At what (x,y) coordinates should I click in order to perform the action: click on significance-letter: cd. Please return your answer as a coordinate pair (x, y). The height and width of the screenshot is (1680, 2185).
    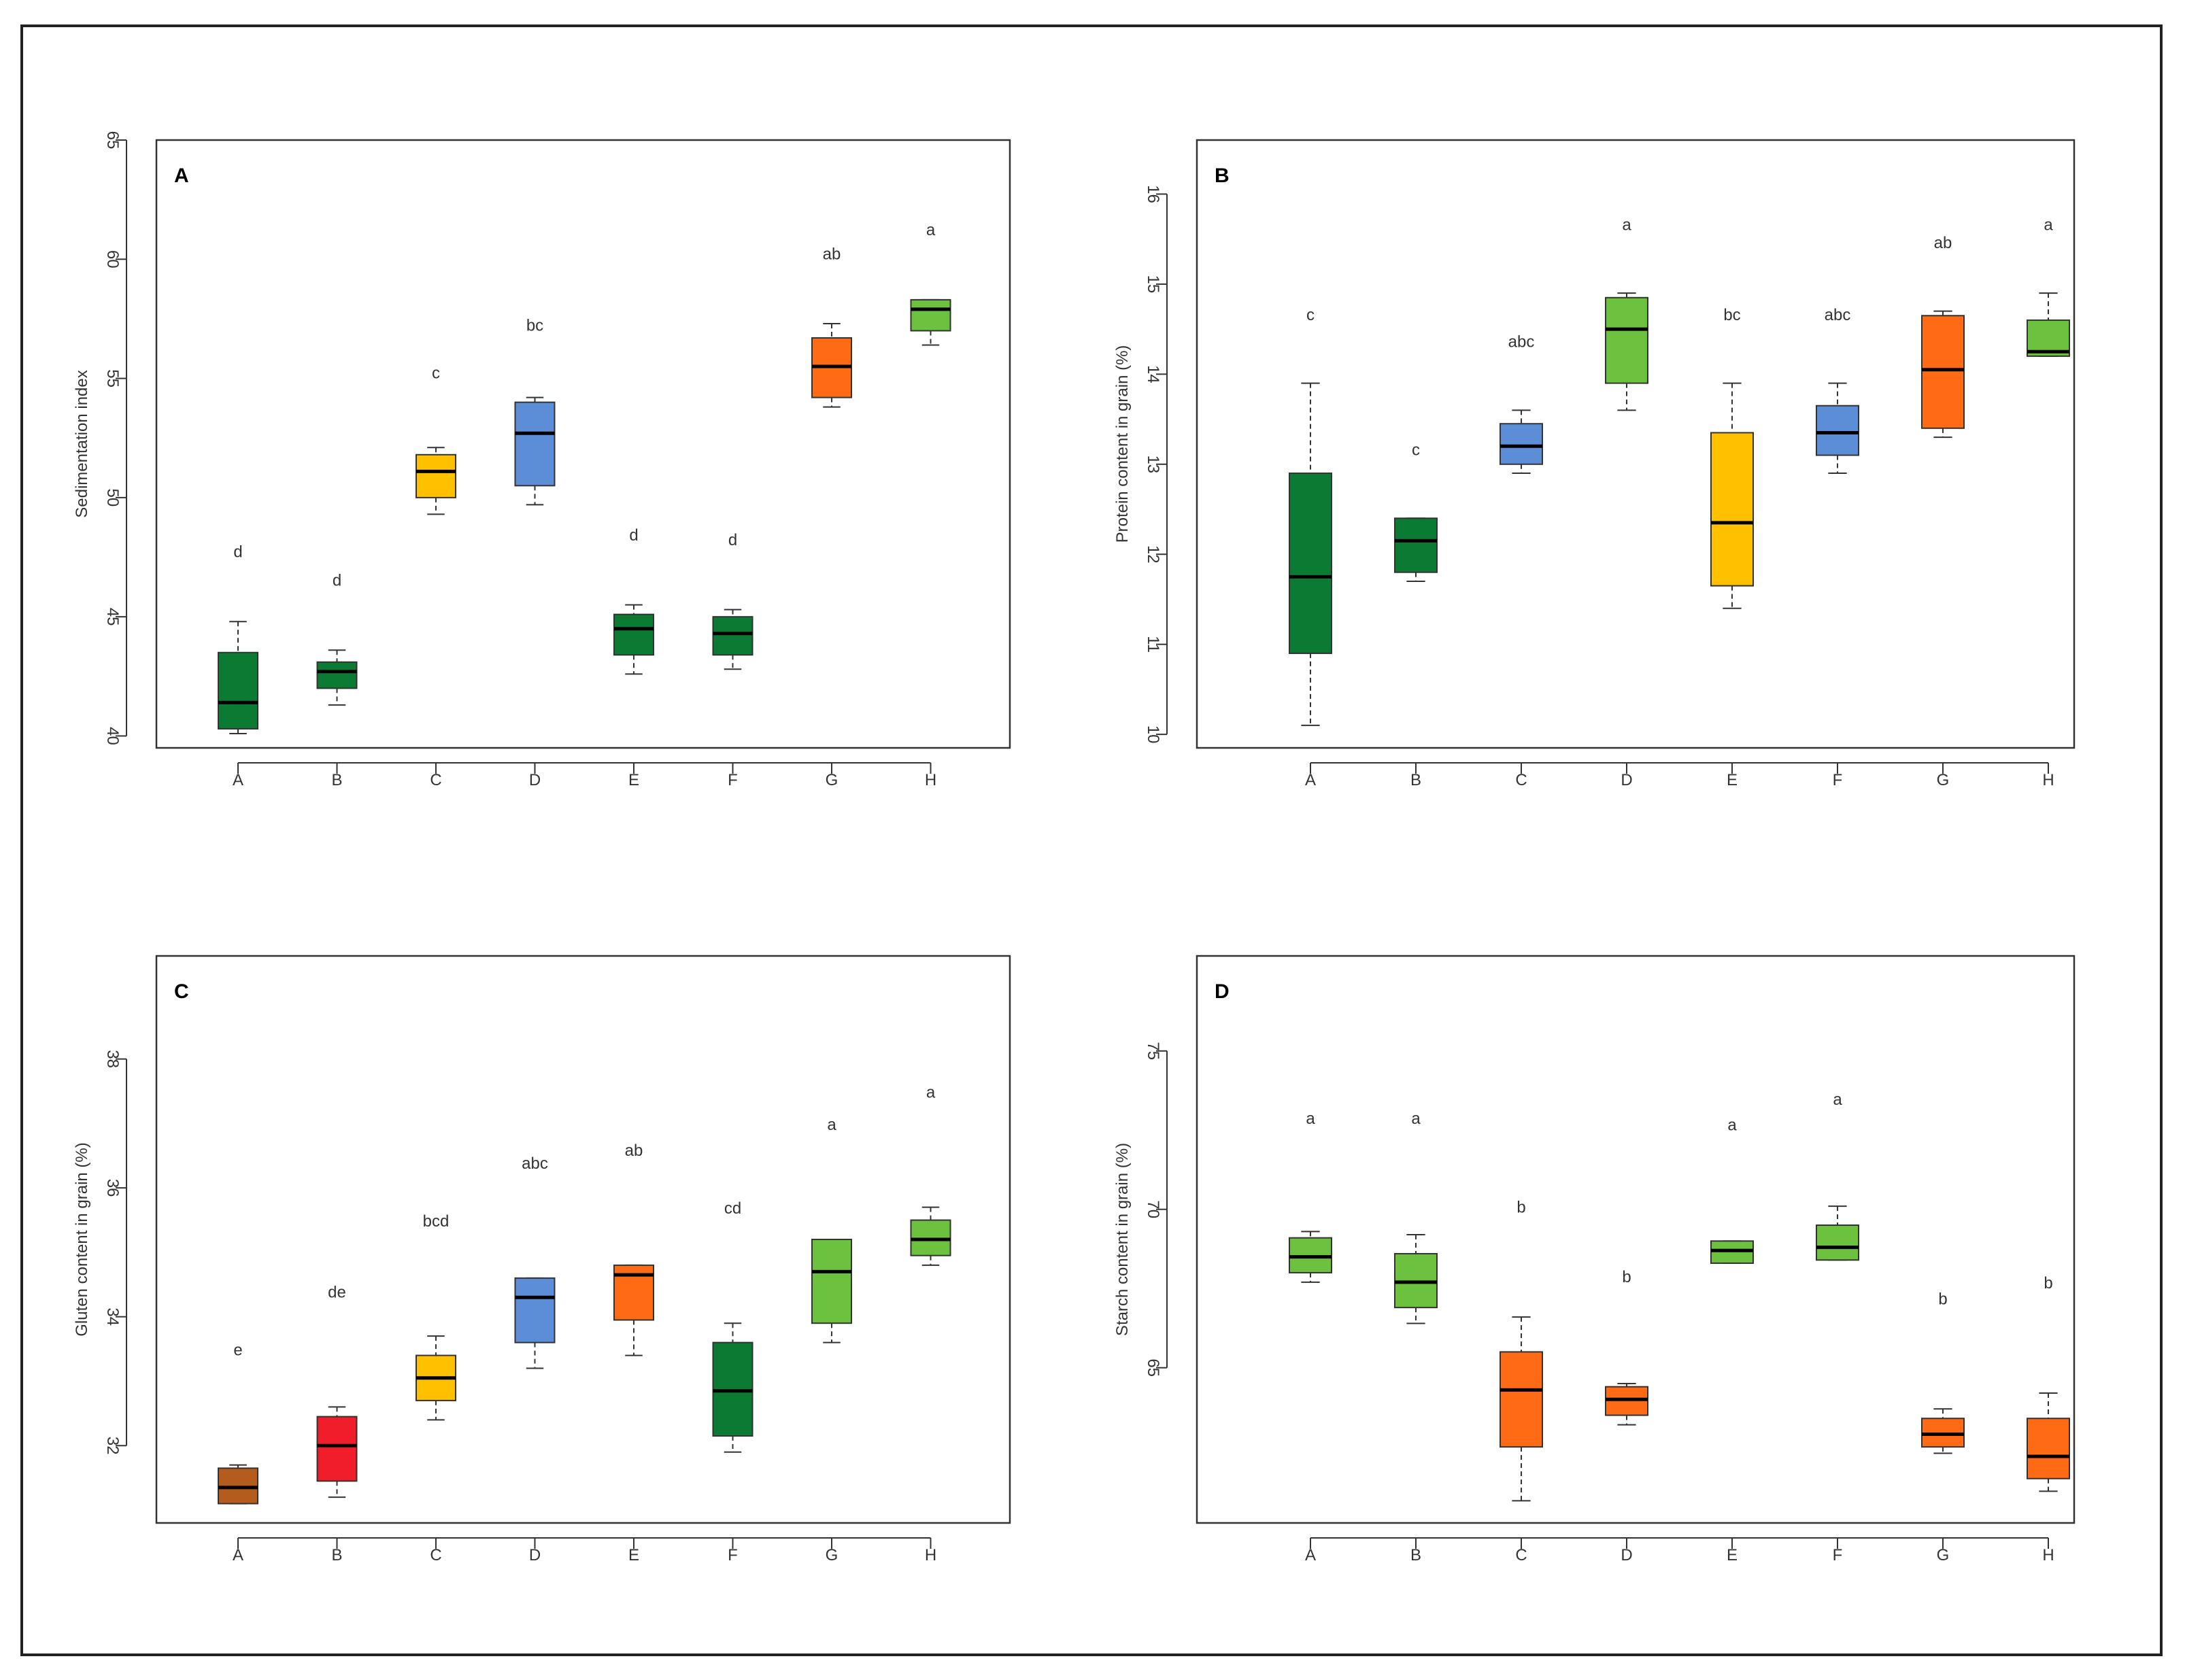
    Looking at the image, I should click on (732, 1209).